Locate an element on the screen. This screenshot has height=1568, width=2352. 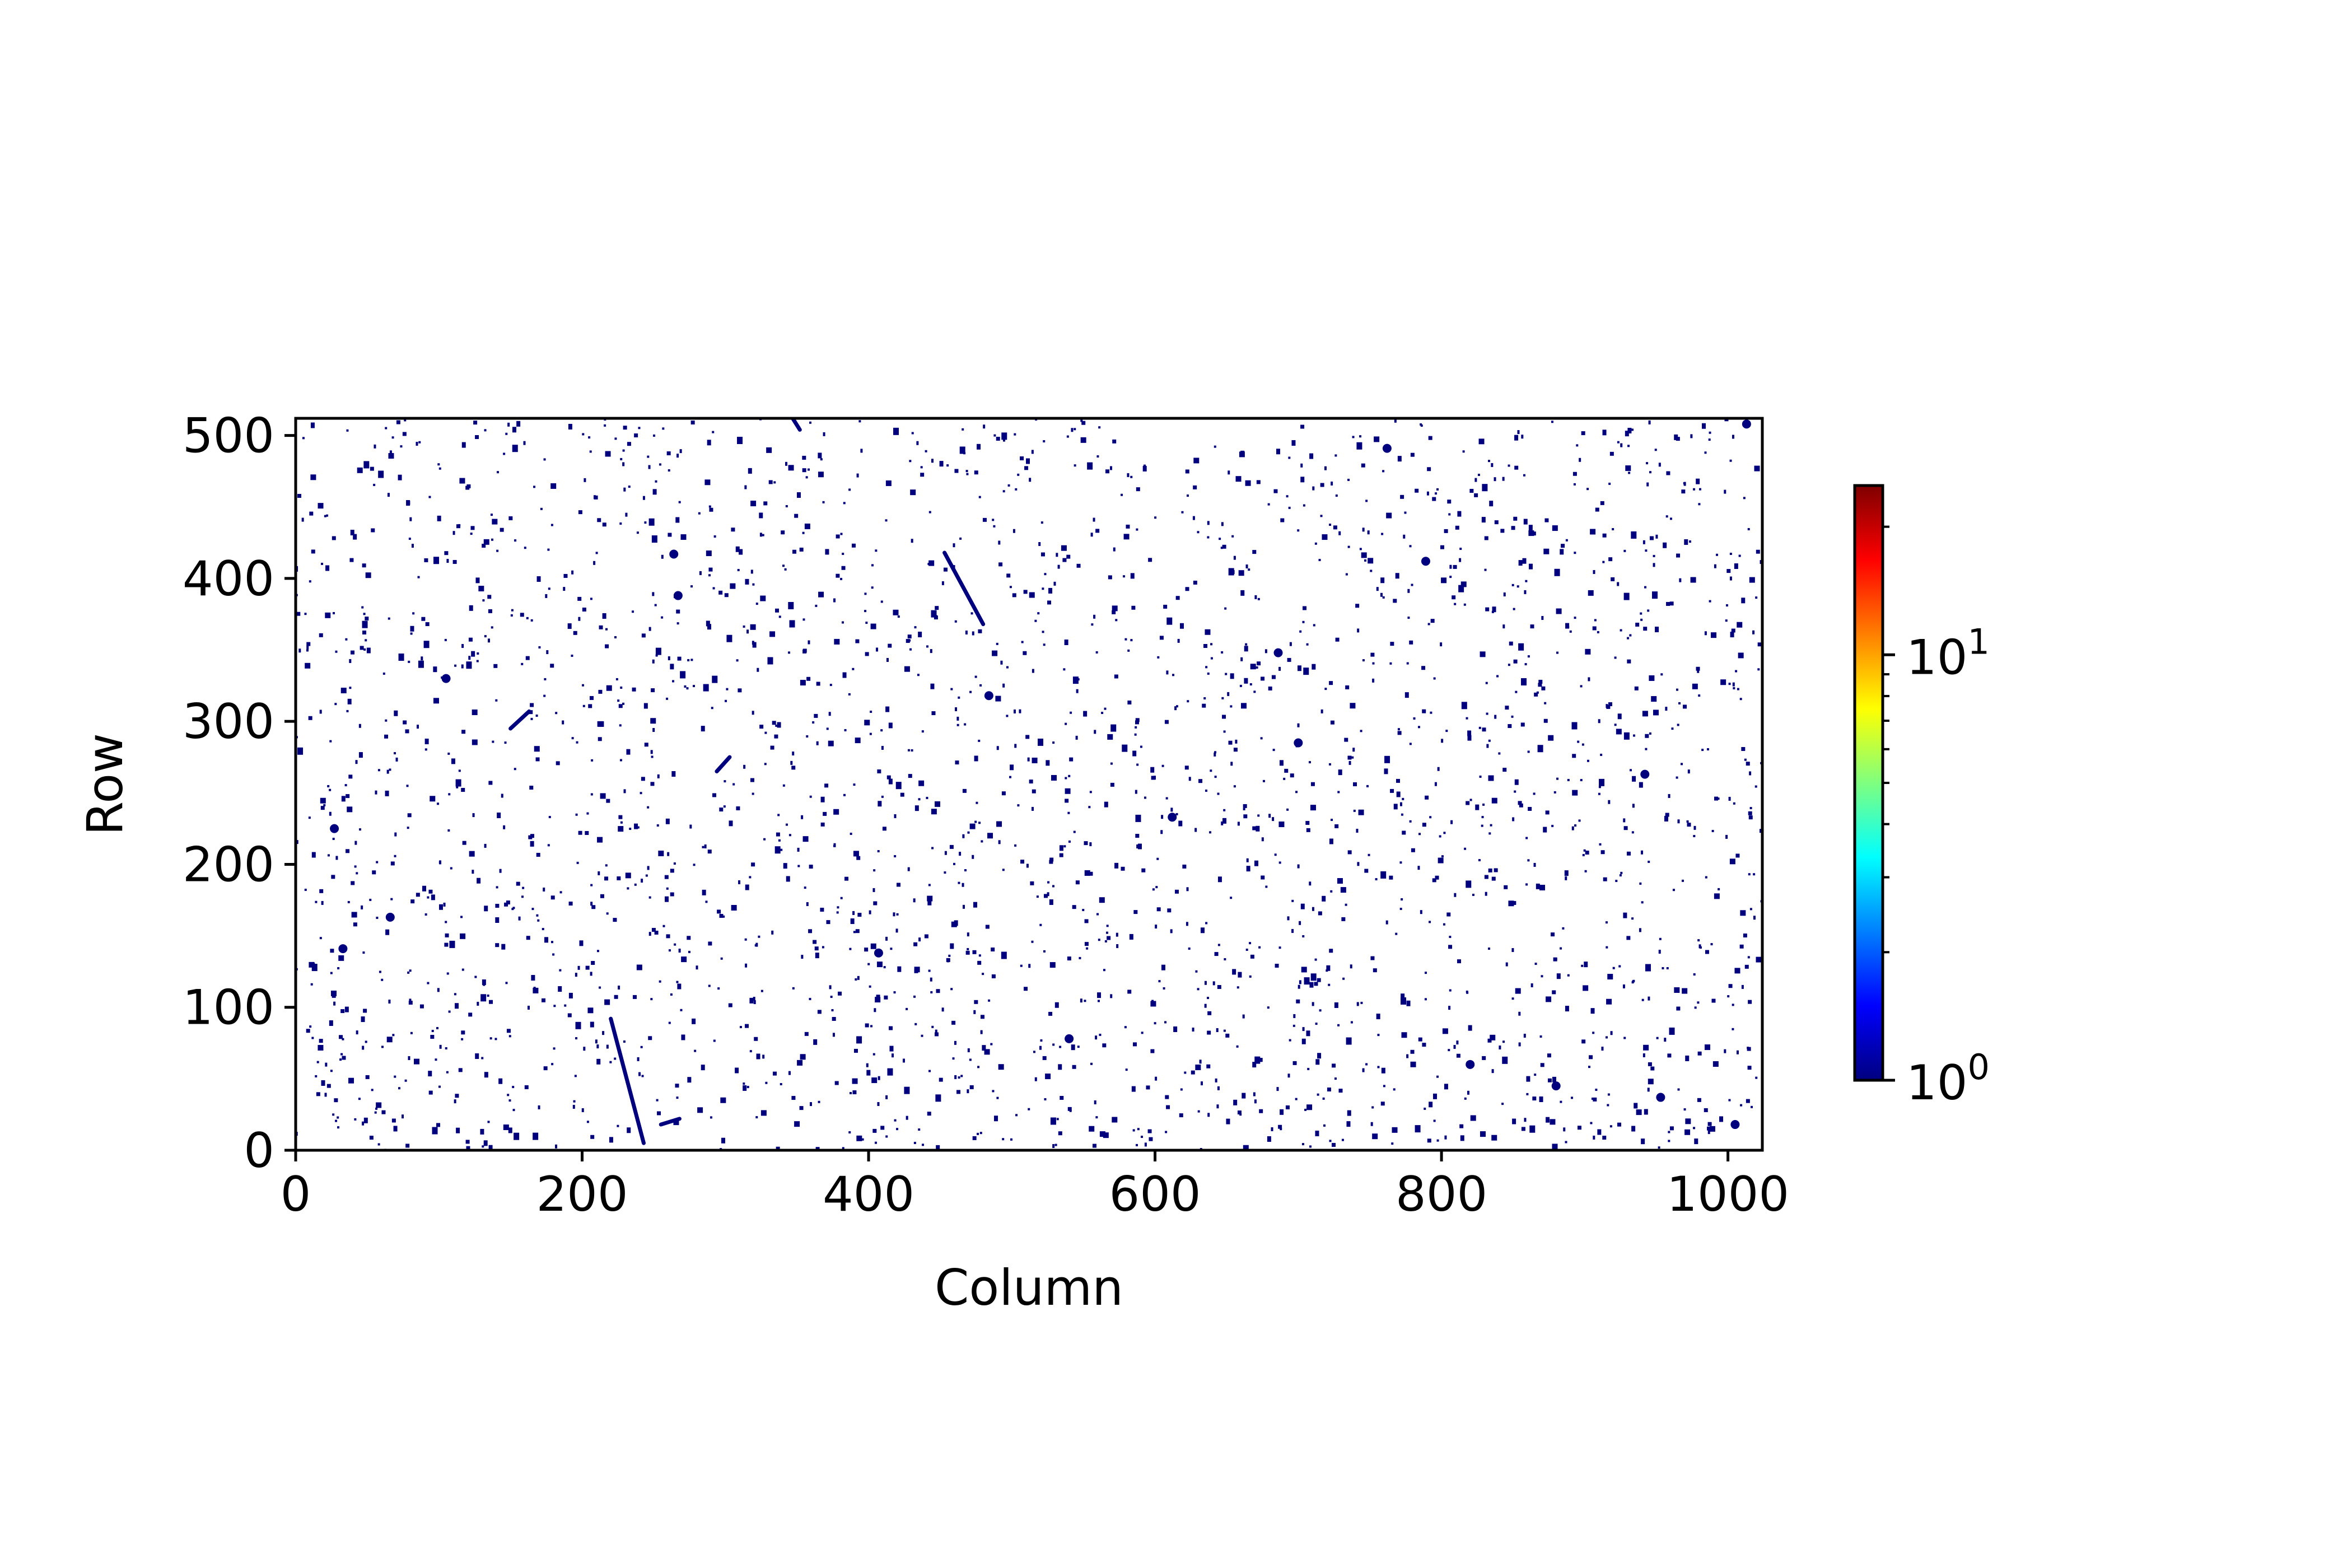
y-tick-label: 400 is located at coordinates (229, 579).